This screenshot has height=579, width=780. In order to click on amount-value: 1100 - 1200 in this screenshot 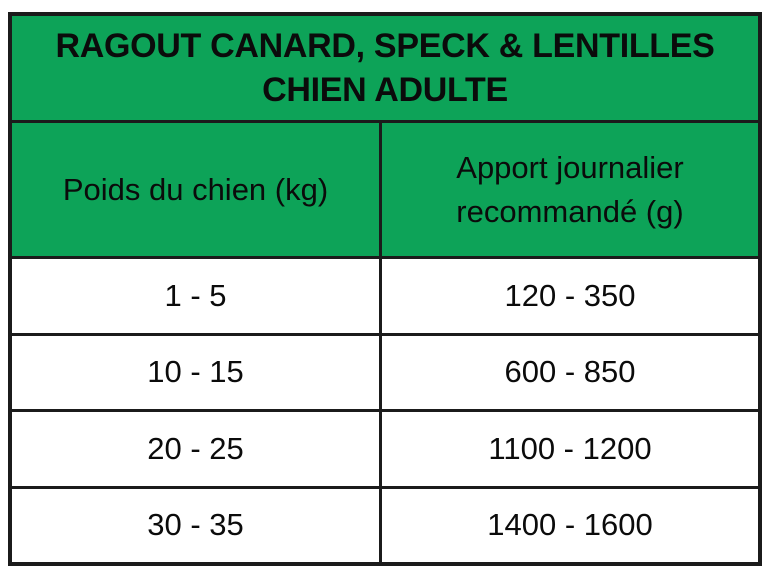, I will do `click(570, 448)`.